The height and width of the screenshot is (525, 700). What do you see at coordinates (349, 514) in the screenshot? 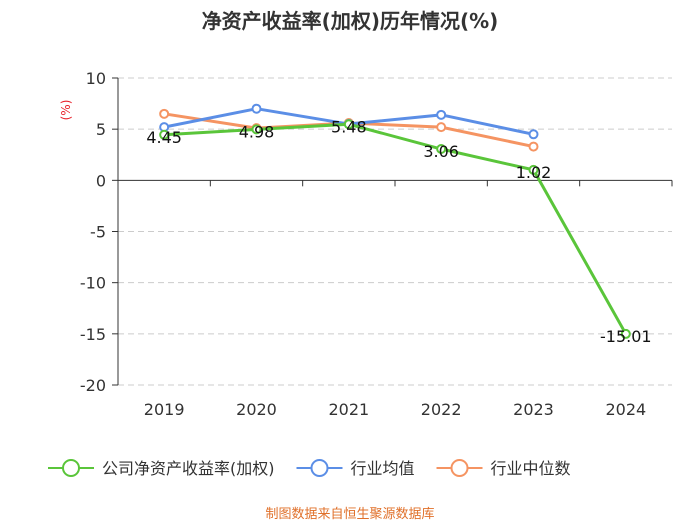
I see `source-note: 制图数据来自恒生聚源数据库` at bounding box center [349, 514].